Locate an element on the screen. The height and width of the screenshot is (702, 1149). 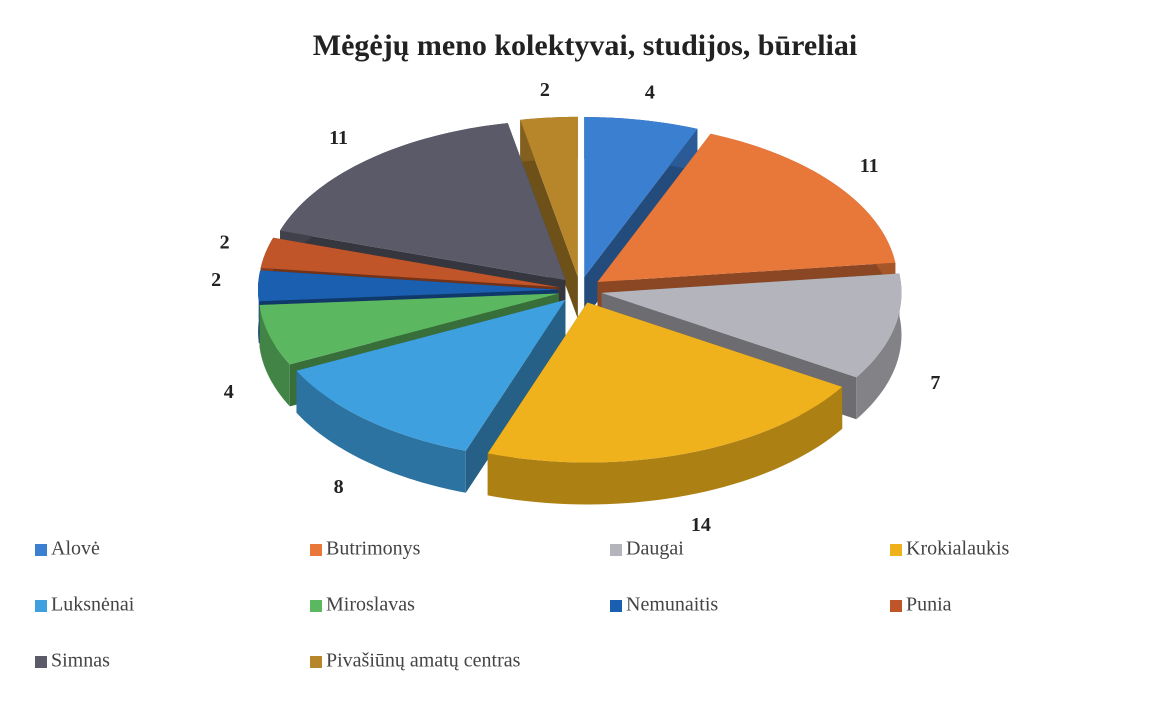
data-label: 7 is located at coordinates (935, 383).